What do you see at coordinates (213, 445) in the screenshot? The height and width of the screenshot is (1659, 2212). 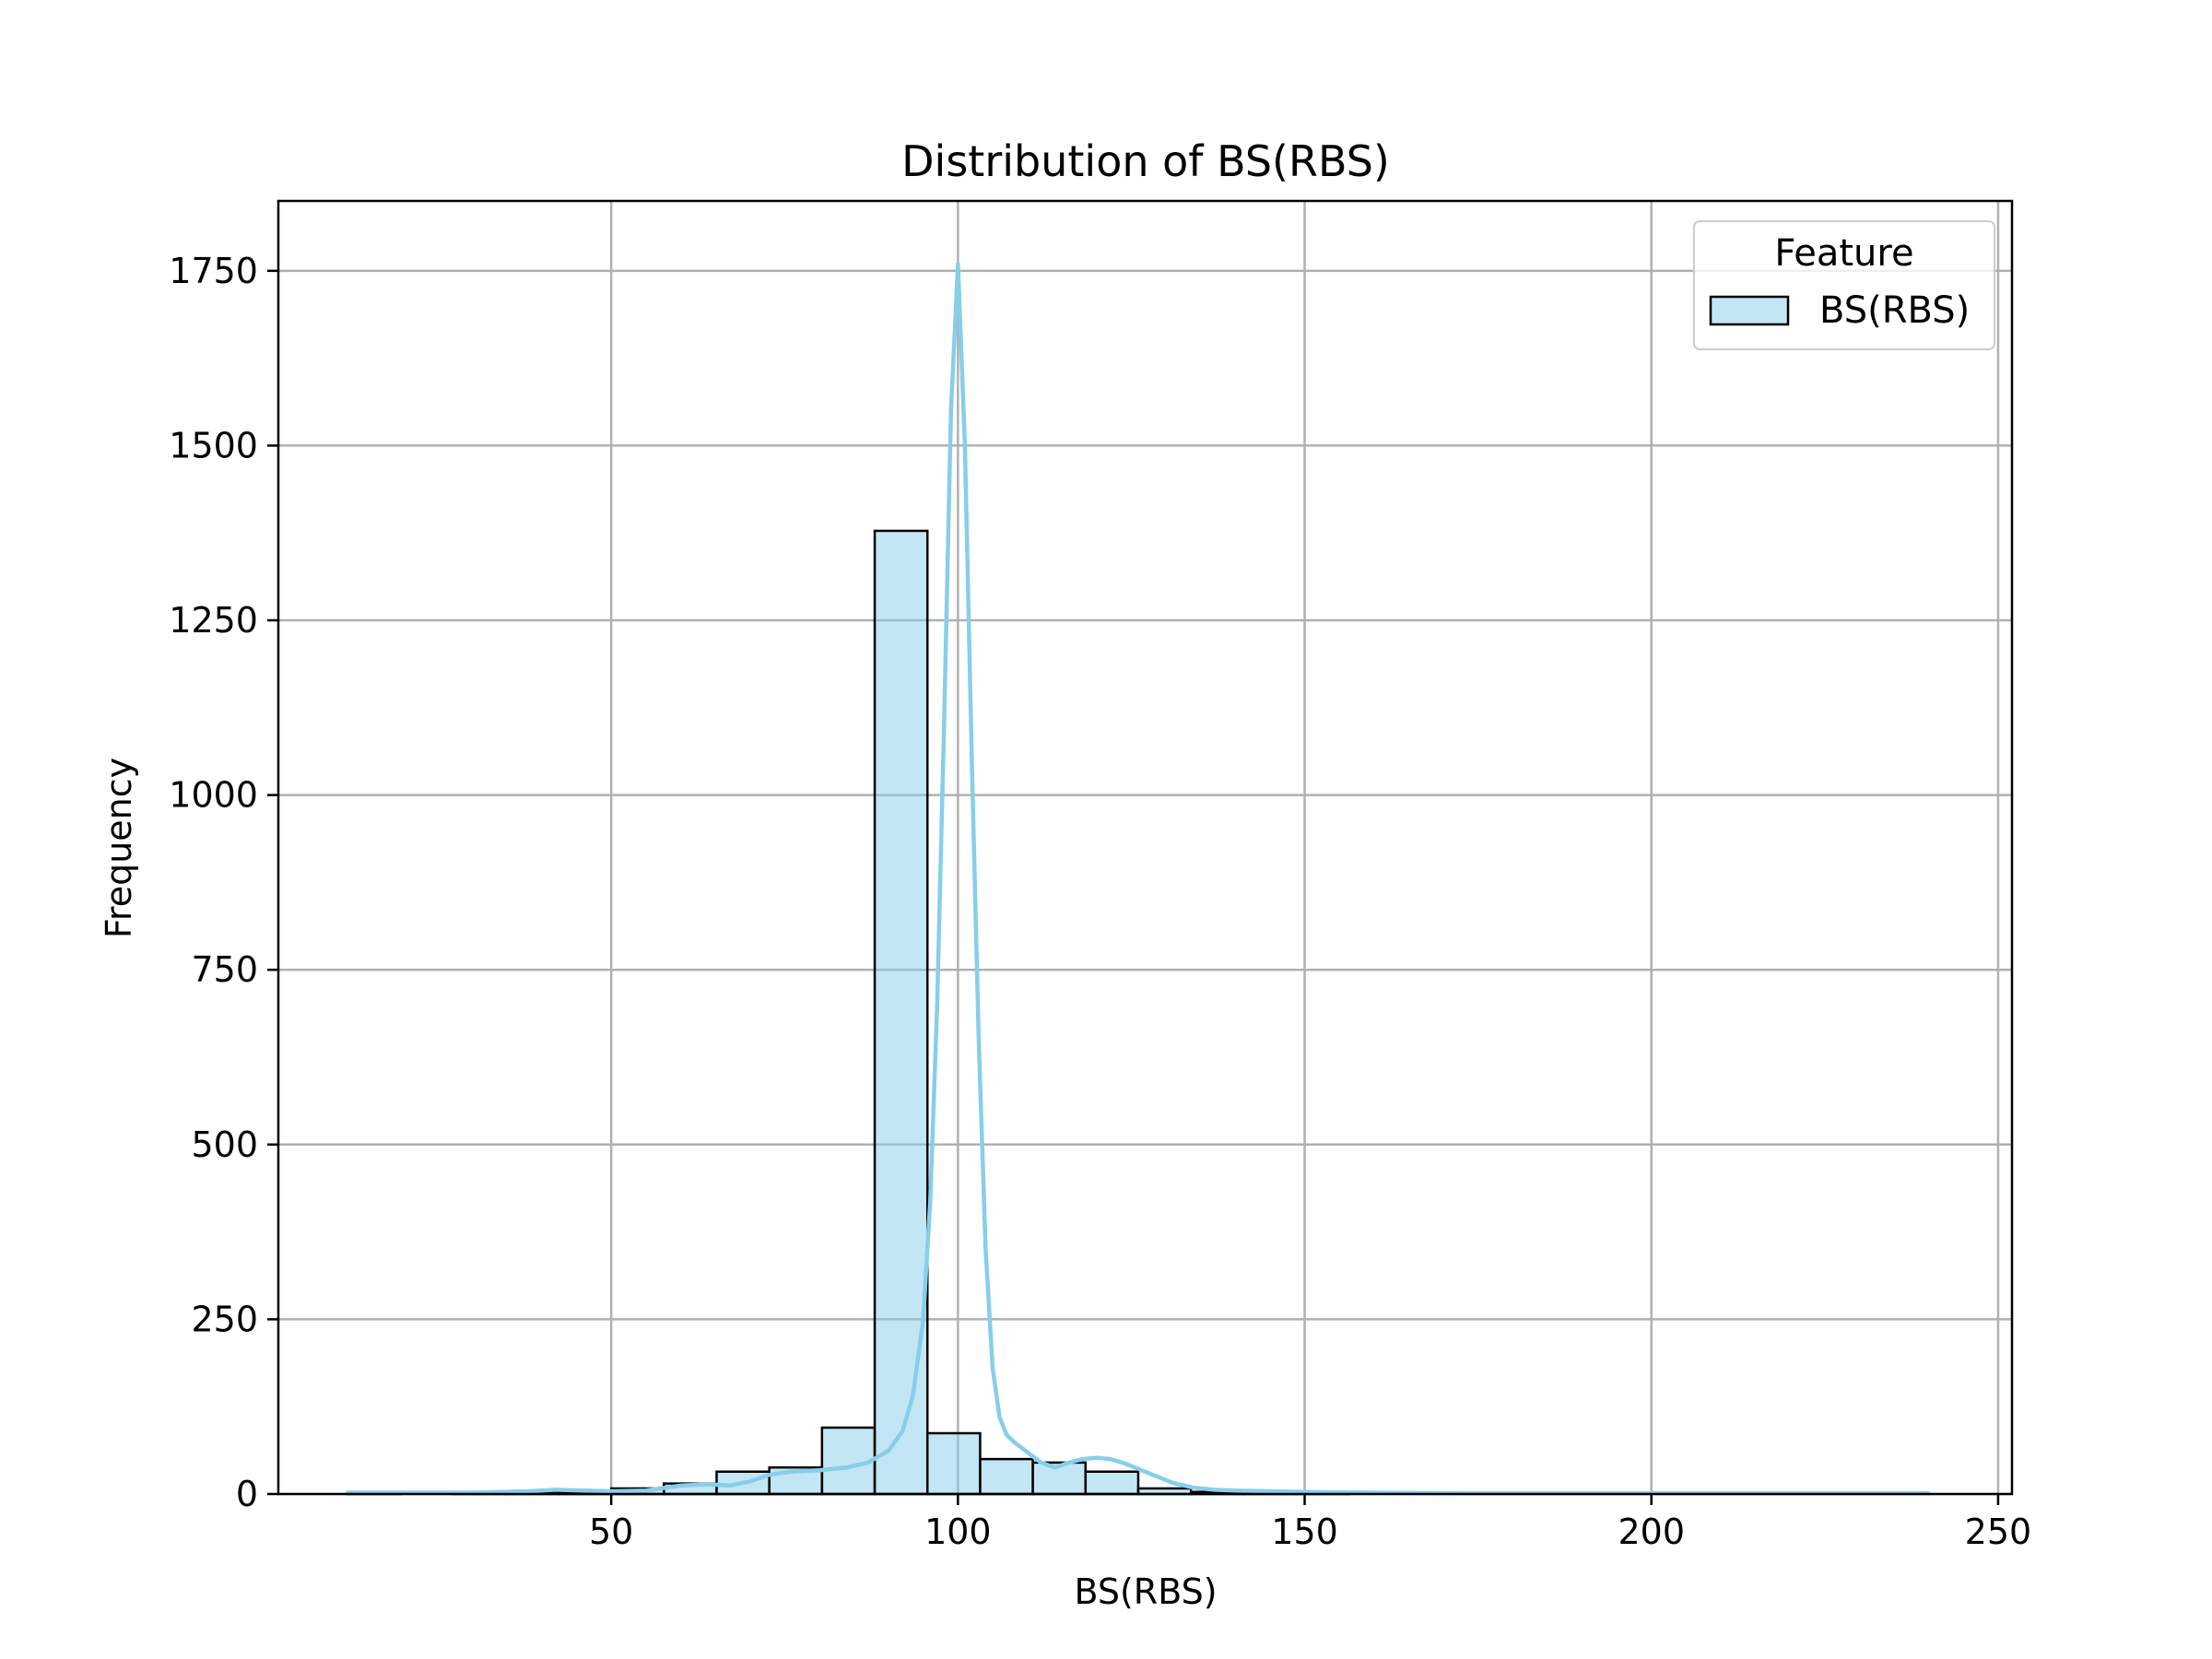 I see `y-tick-label: 1500` at bounding box center [213, 445].